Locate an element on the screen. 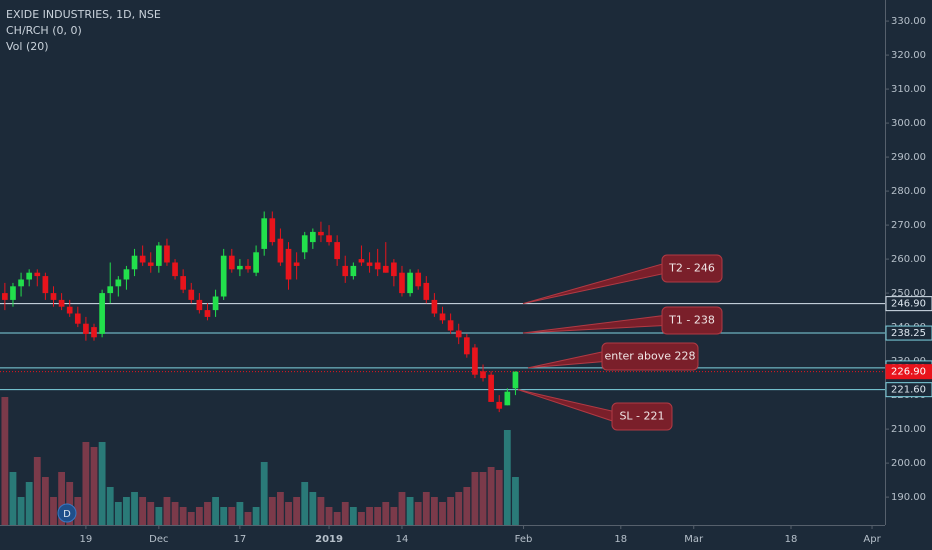 Image resolution: width=932 pixels, height=550 pixels. y-tick-label: 250.00 is located at coordinates (908, 293).